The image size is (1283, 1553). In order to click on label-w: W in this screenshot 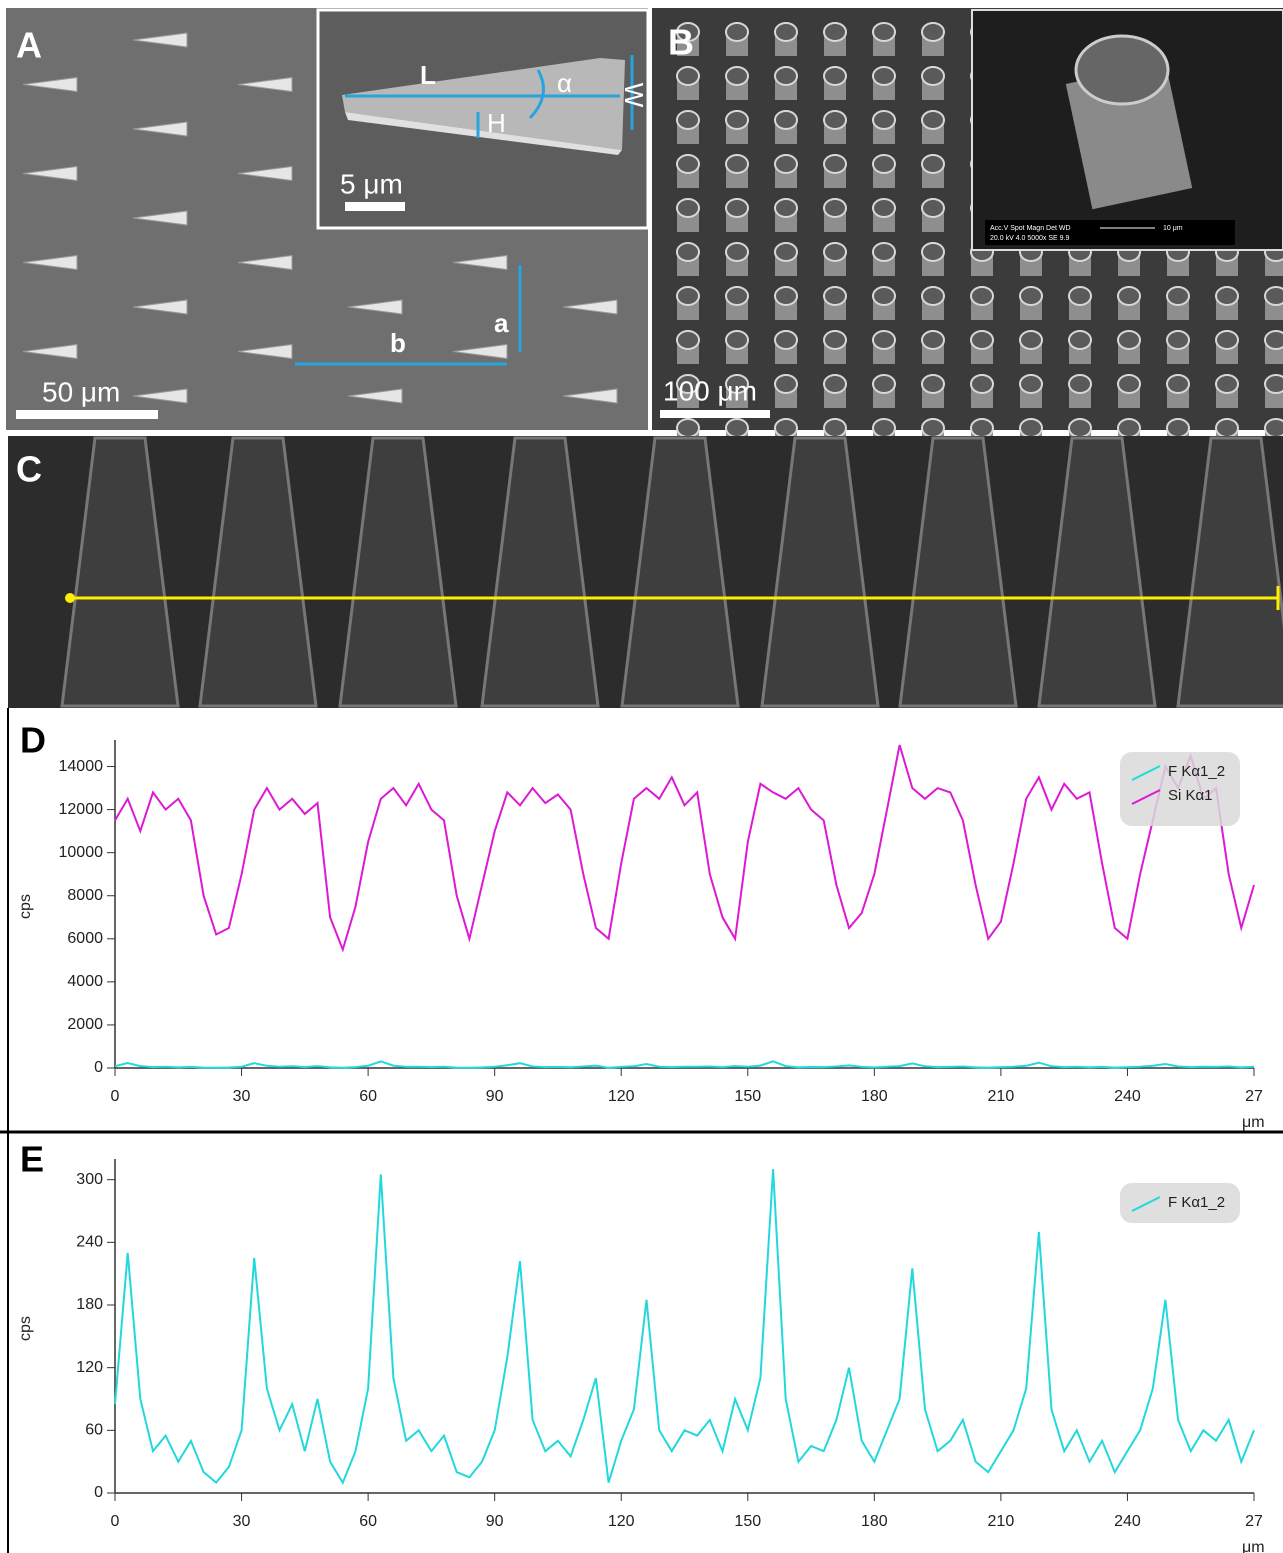, I will do `click(634, 95)`.